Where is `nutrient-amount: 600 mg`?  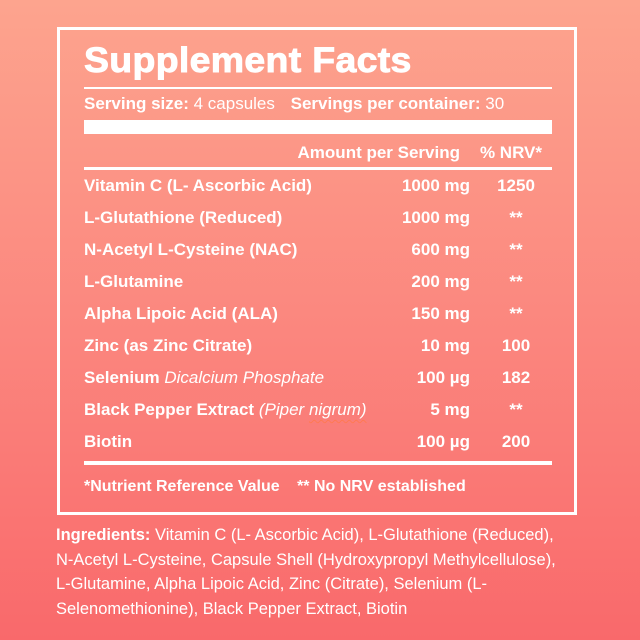 nutrient-amount: 600 mg is located at coordinates (440, 249).